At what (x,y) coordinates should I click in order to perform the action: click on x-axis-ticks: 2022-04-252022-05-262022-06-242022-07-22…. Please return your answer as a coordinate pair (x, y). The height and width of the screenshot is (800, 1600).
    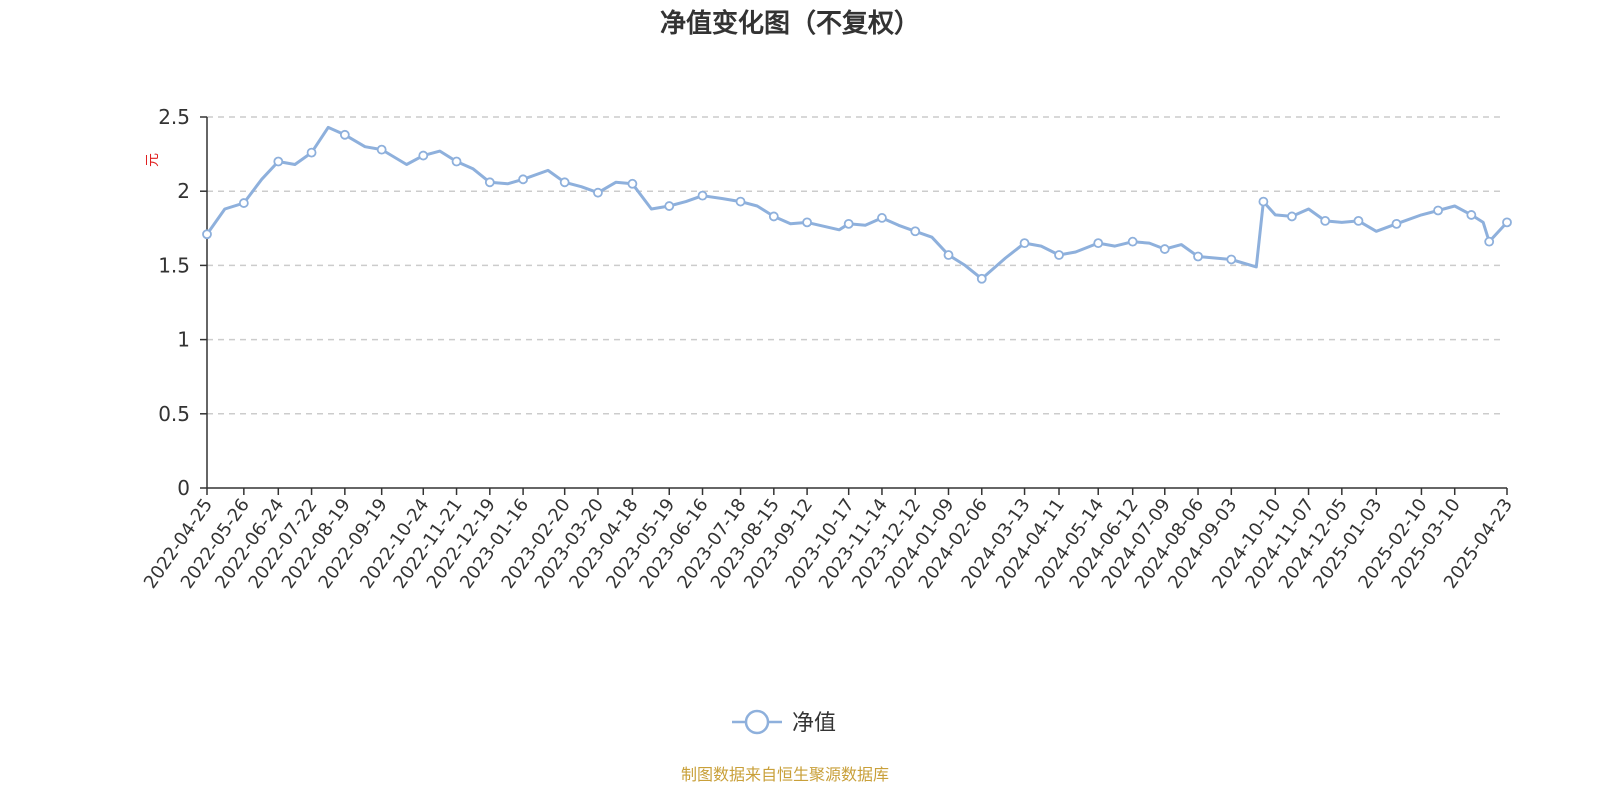
    Looking at the image, I should click on (828, 540).